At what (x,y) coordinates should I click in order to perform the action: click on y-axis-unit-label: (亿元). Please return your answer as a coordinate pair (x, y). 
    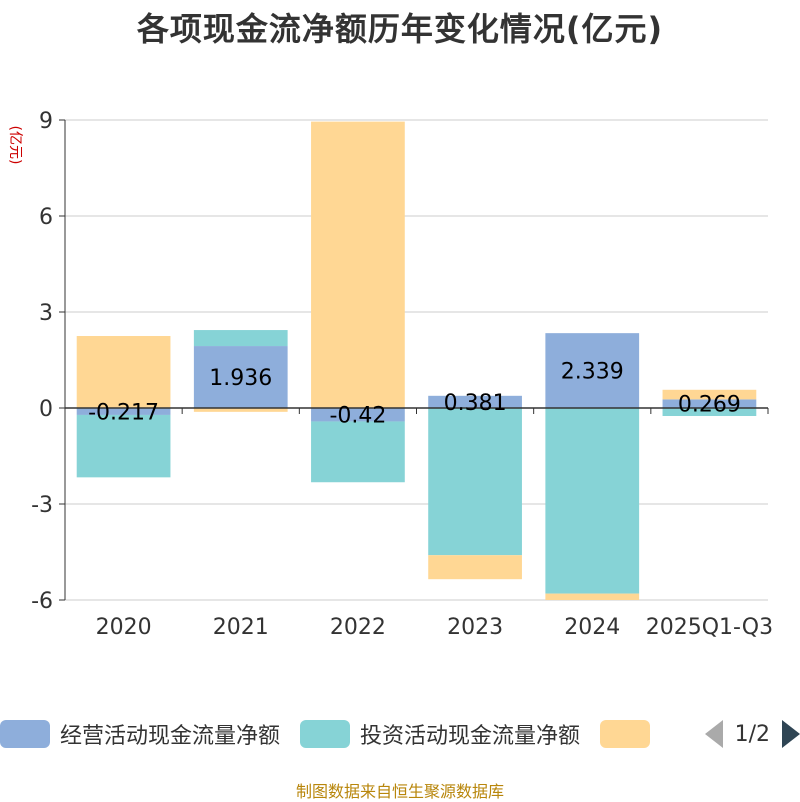
    Looking at the image, I should click on (15, 145).